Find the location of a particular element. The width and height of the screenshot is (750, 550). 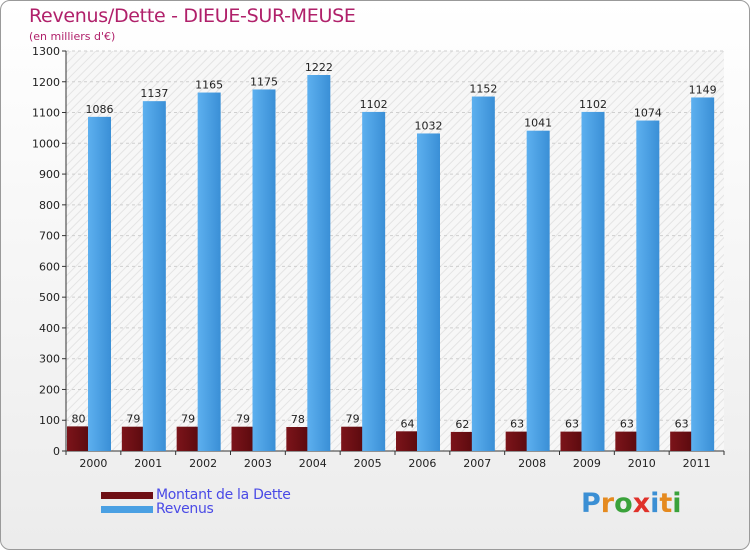

y-tick-label: 100 is located at coordinates (49, 420).